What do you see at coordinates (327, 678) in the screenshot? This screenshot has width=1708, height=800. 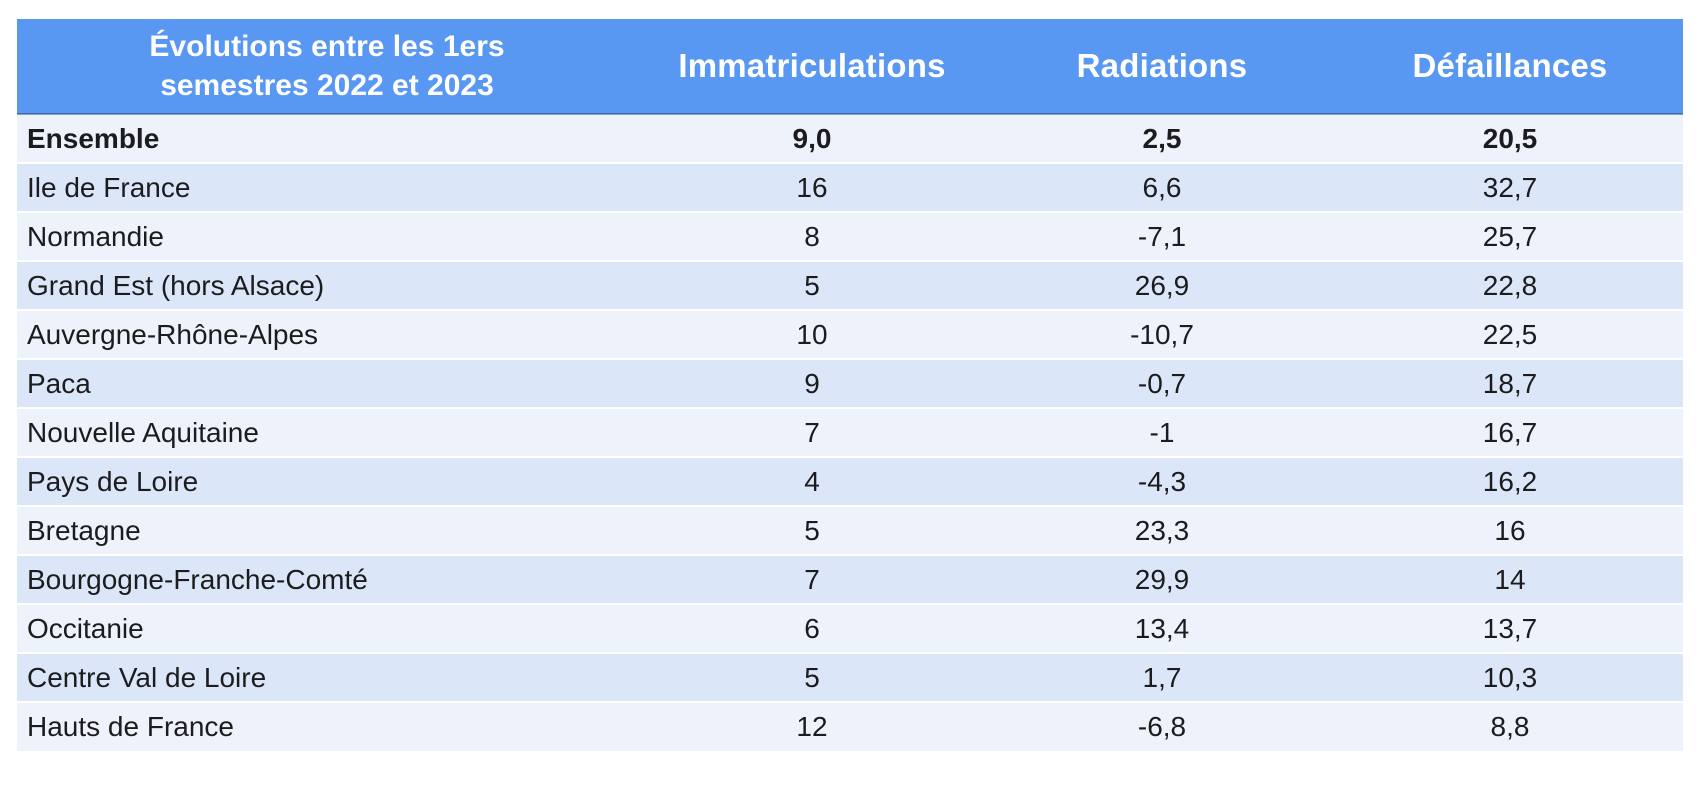 I see `region-label: Centre Val de Loire` at bounding box center [327, 678].